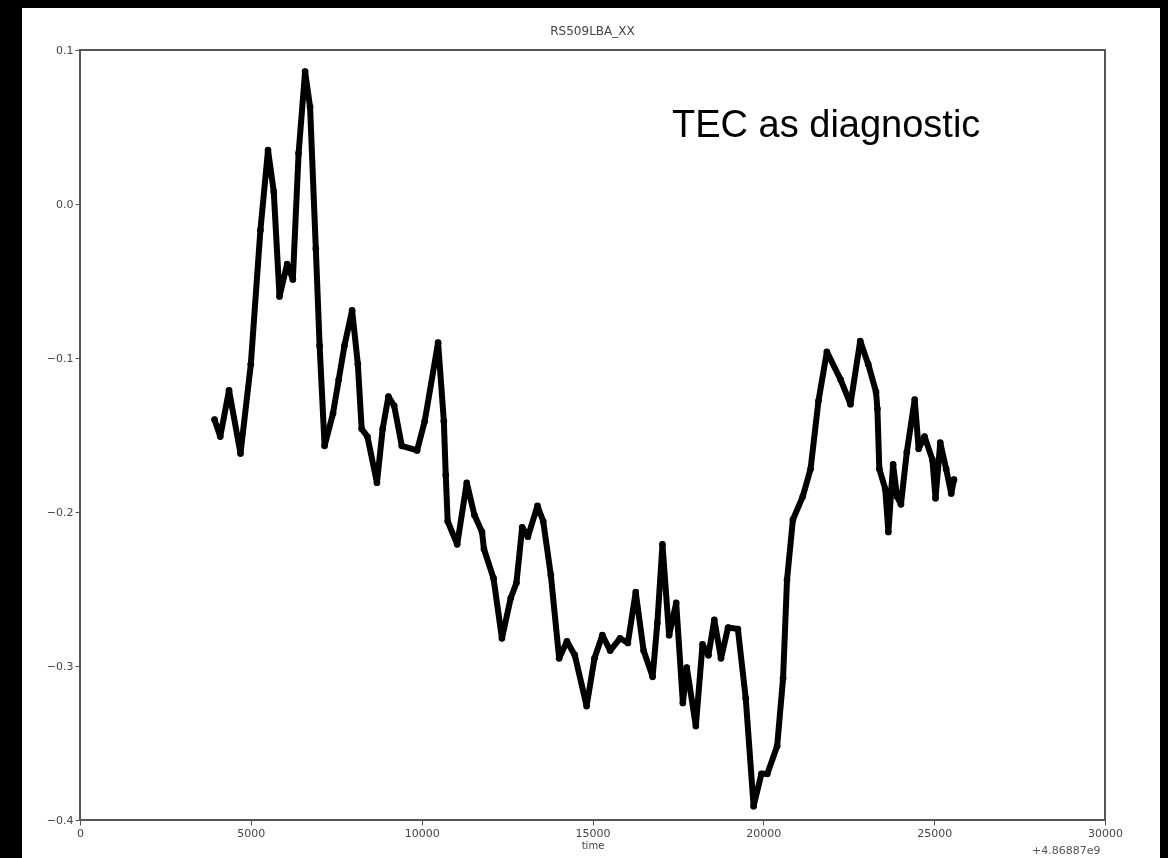  Describe the element at coordinates (593, 845) in the screenshot. I see `x-axis-title: time` at that location.